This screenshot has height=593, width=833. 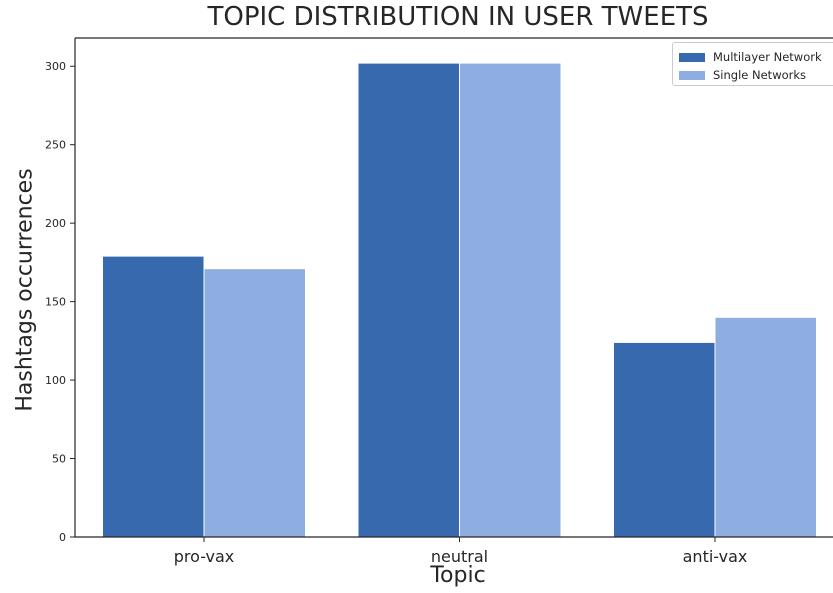 I want to click on legend-label-multilayer: Multilayer Network, so click(x=767, y=57).